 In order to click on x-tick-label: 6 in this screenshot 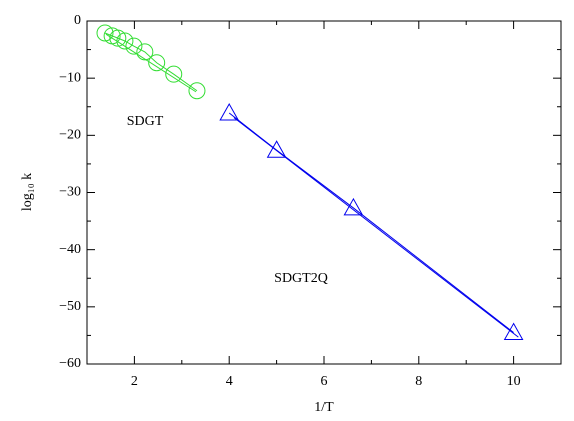, I will do `click(324, 381)`.